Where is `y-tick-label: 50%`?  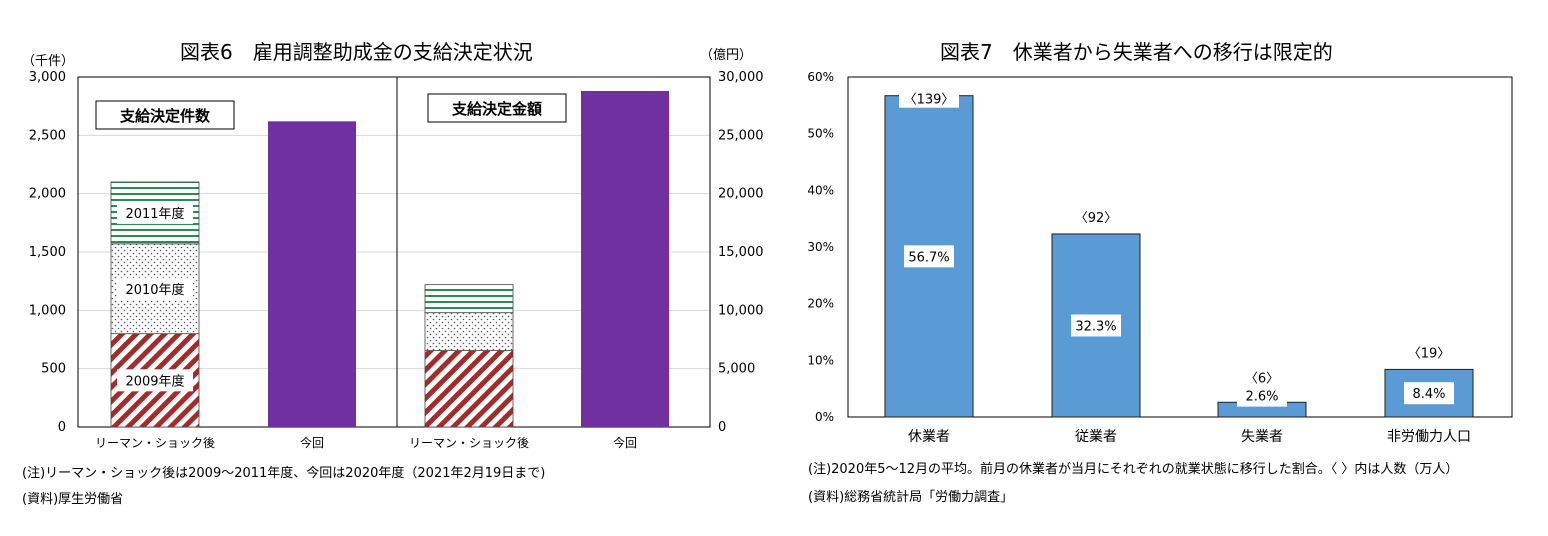 y-tick-label: 50% is located at coordinates (820, 134).